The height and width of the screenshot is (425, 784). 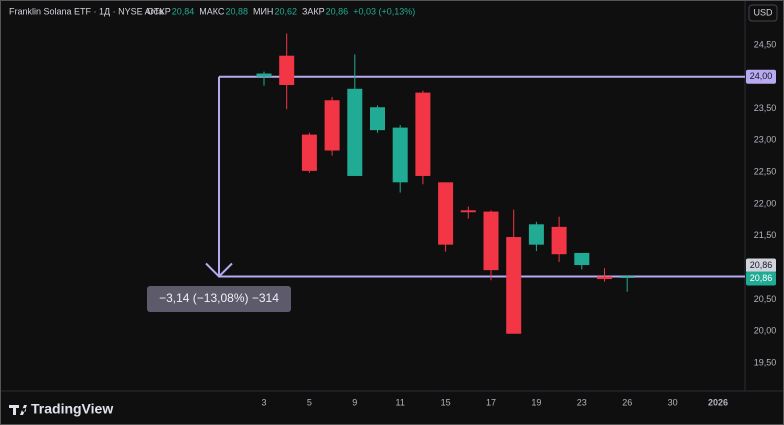 What do you see at coordinates (354, 402) in the screenshot?
I see `x-tick-label: 9` at bounding box center [354, 402].